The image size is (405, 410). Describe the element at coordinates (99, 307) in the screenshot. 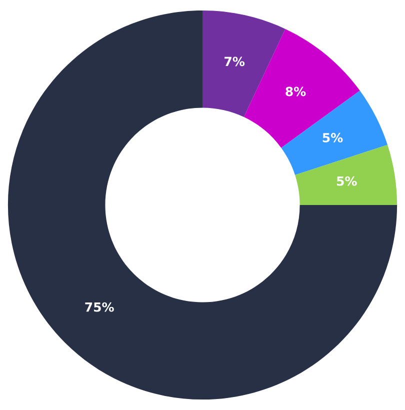

I see `data-label: 75%` at that location.